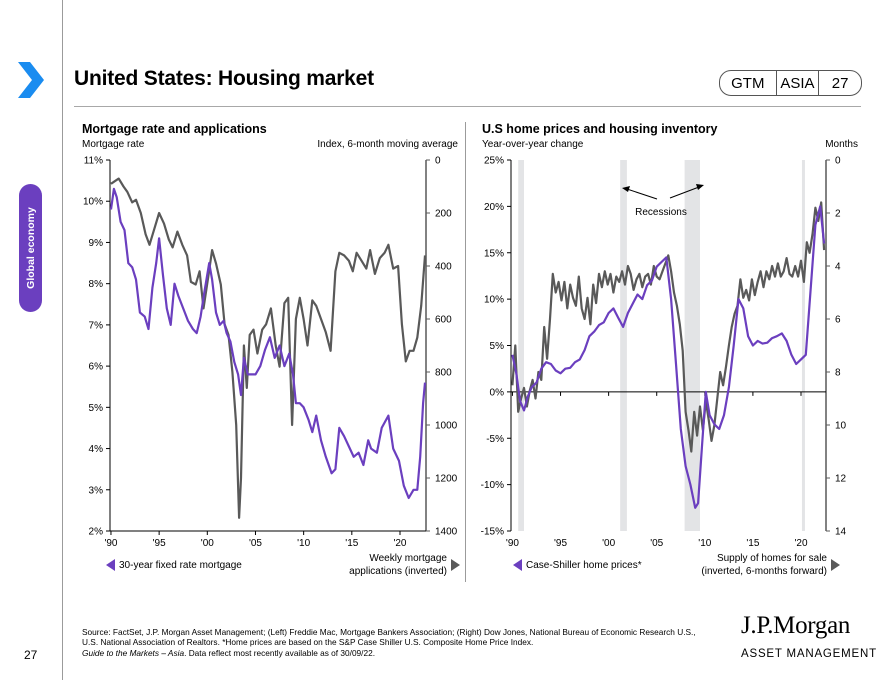  Describe the element at coordinates (387, 144) in the screenshot. I see `left-chart-y2label: Index, 6-month moving average` at that location.